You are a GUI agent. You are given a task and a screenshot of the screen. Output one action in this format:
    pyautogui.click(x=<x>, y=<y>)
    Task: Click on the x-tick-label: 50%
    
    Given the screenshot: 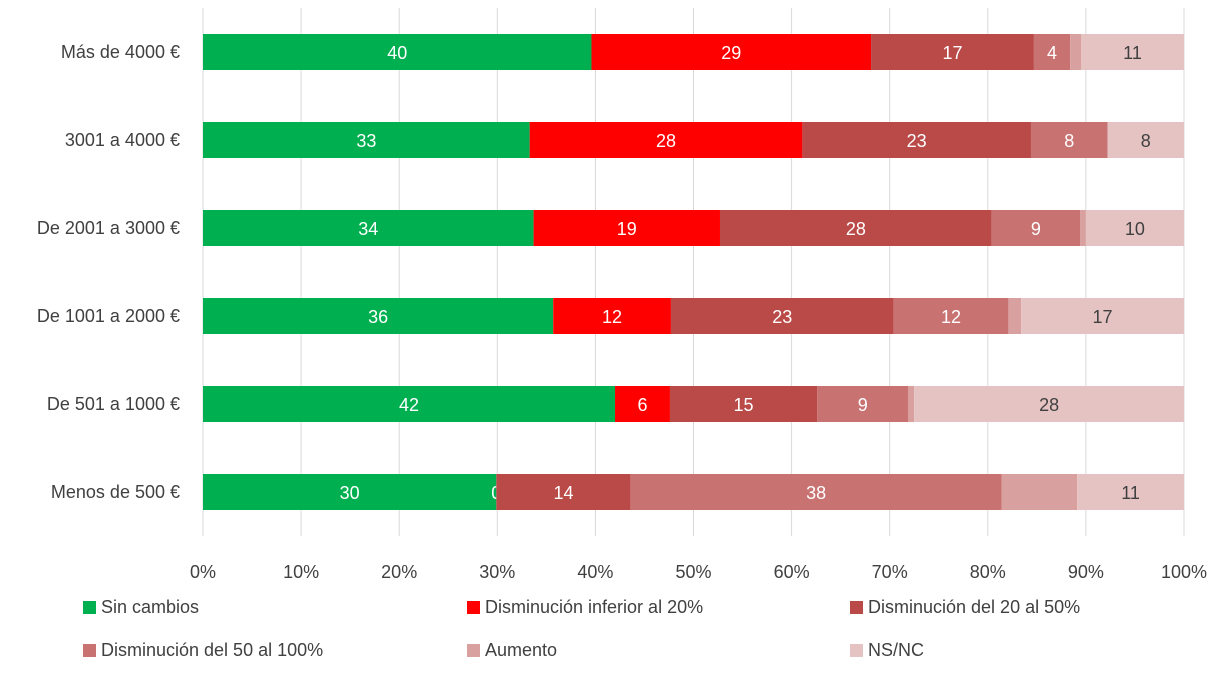 What is the action you would take?
    pyautogui.click(x=693, y=572)
    